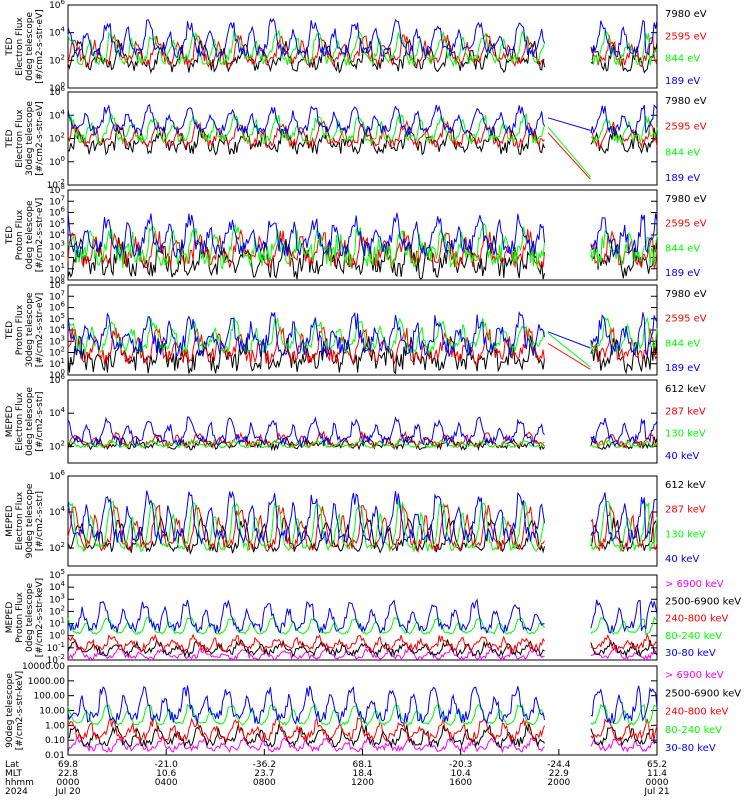 This screenshot has width=750, height=800. I want to click on y-tick-label: 10.00, so click(52, 712).